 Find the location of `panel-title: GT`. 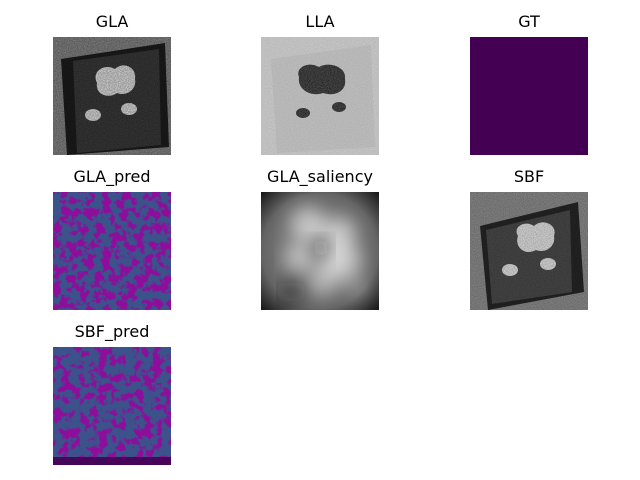

panel-title: GT is located at coordinates (529, 21).